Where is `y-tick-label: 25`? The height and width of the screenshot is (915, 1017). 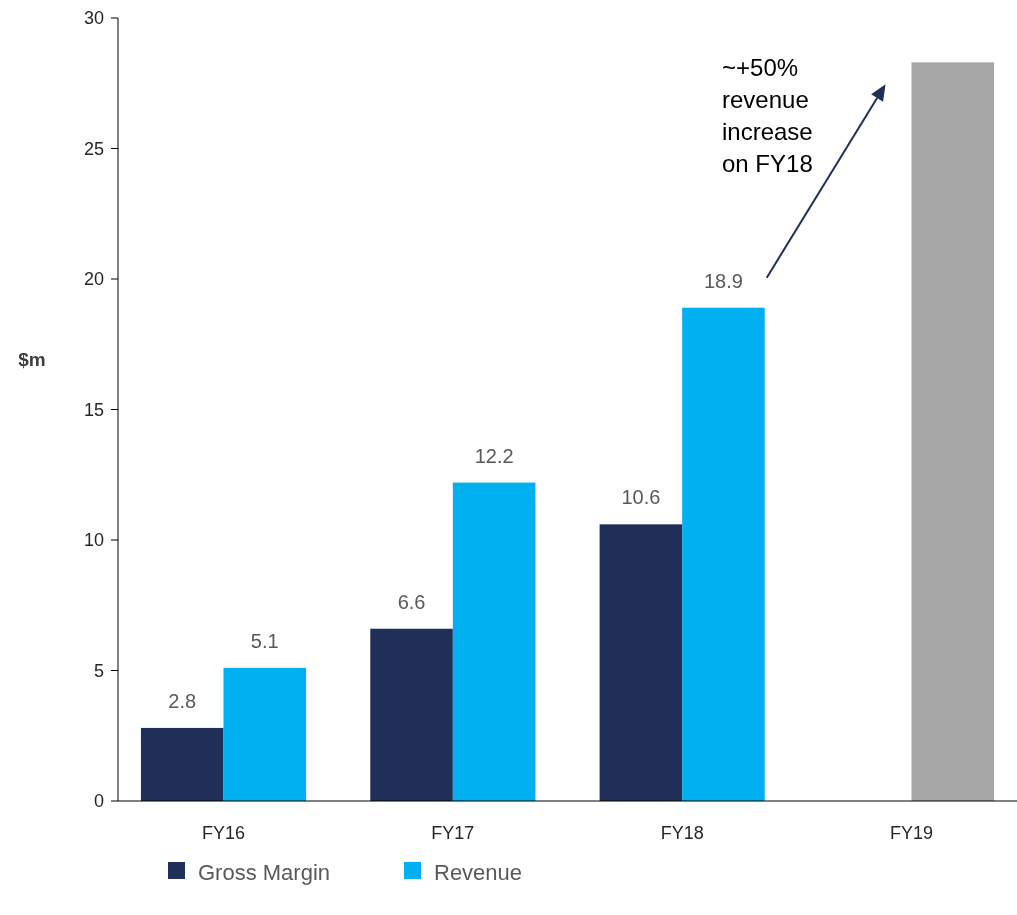 y-tick-label: 25 is located at coordinates (93, 148).